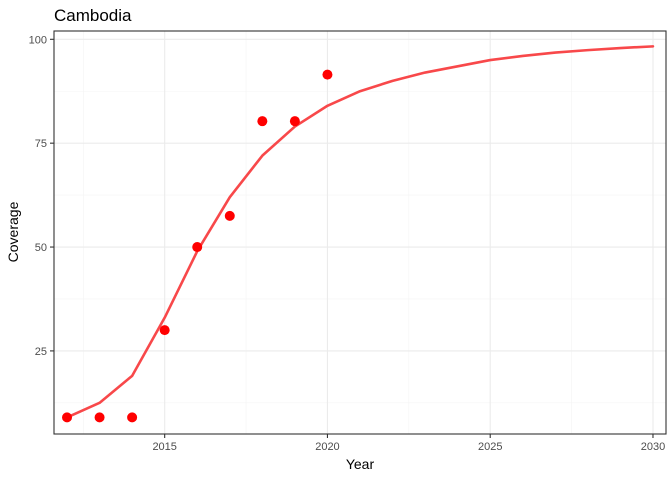 The image size is (672, 480). I want to click on x-tick-label: 2020, so click(327, 447).